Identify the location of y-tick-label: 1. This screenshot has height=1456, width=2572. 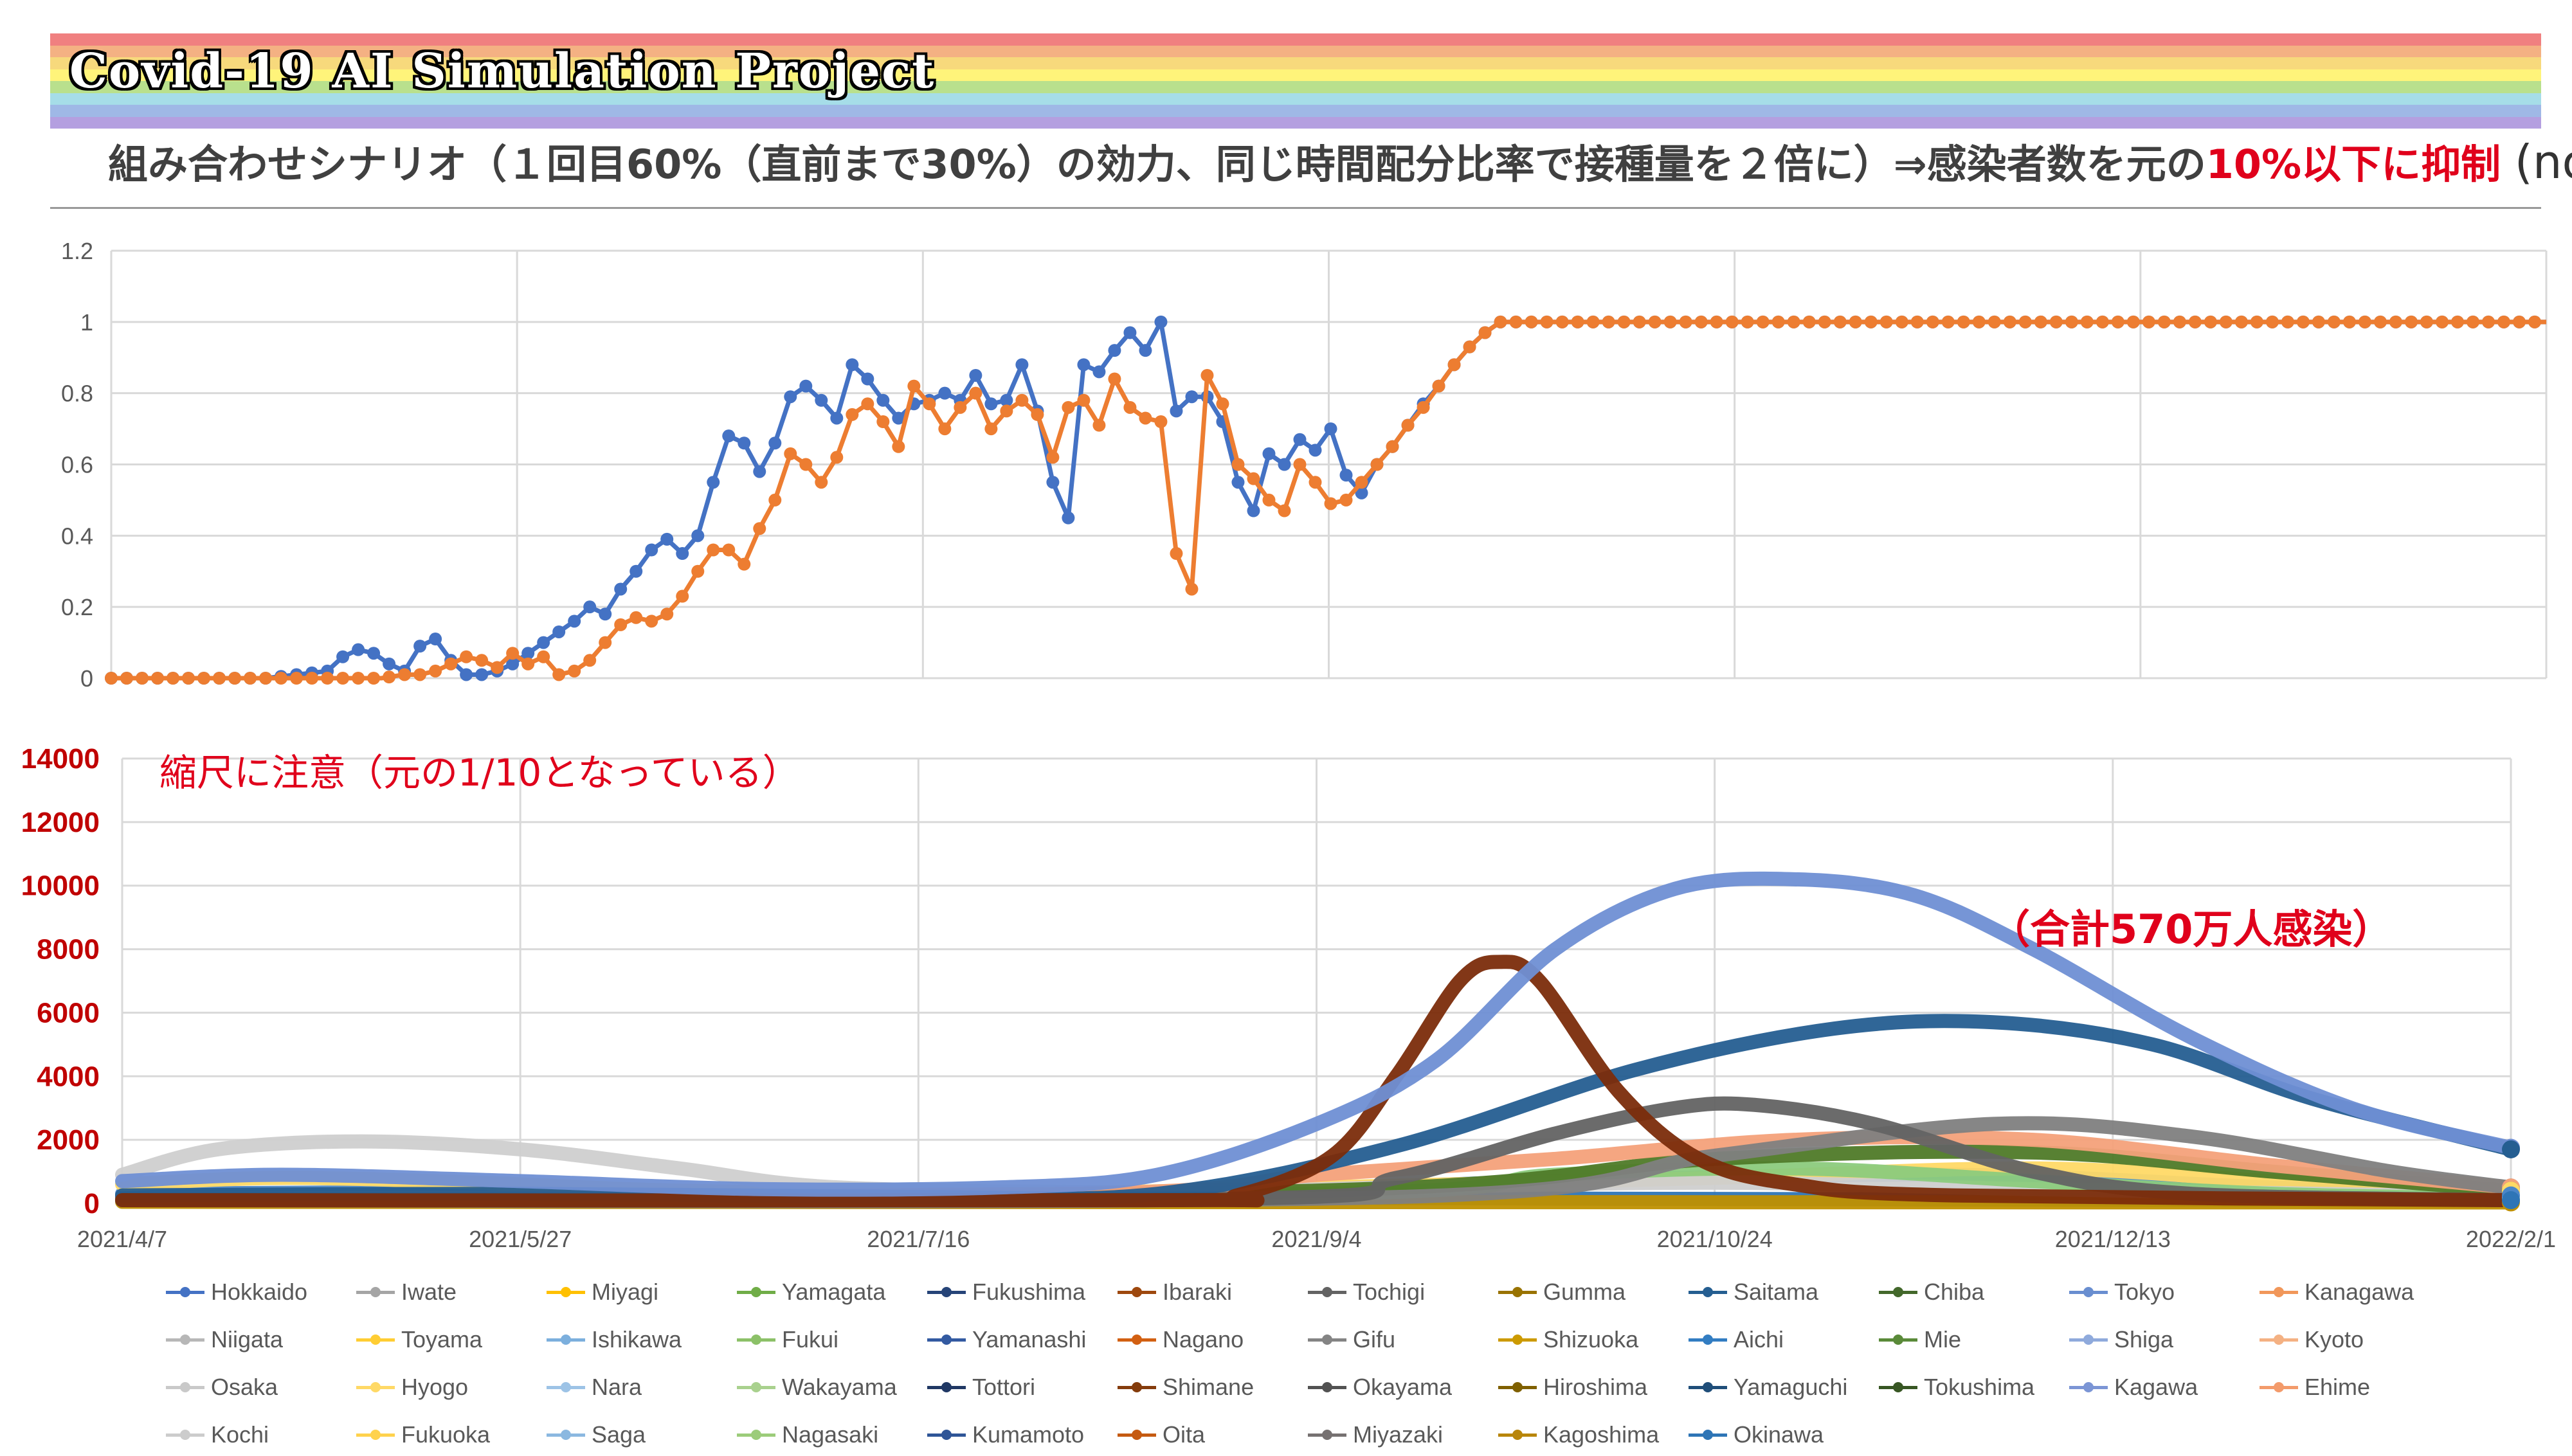
(86, 322).